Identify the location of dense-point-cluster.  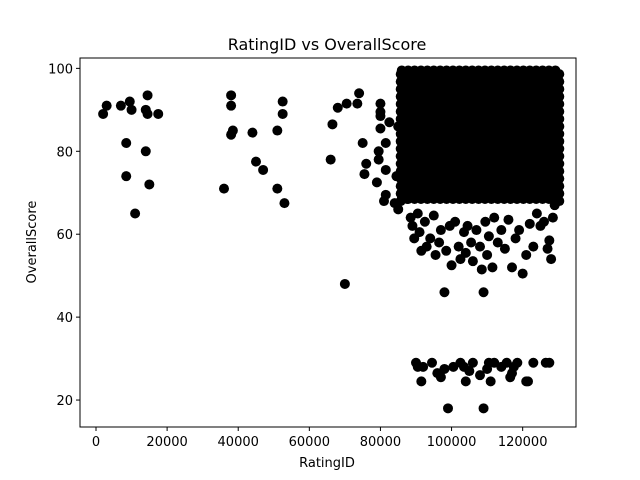
(480, 136).